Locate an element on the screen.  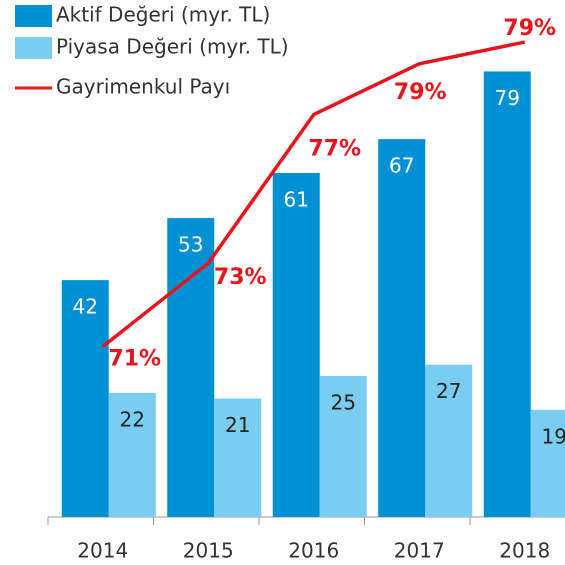
x-tick-label: 2014 is located at coordinates (102, 551).